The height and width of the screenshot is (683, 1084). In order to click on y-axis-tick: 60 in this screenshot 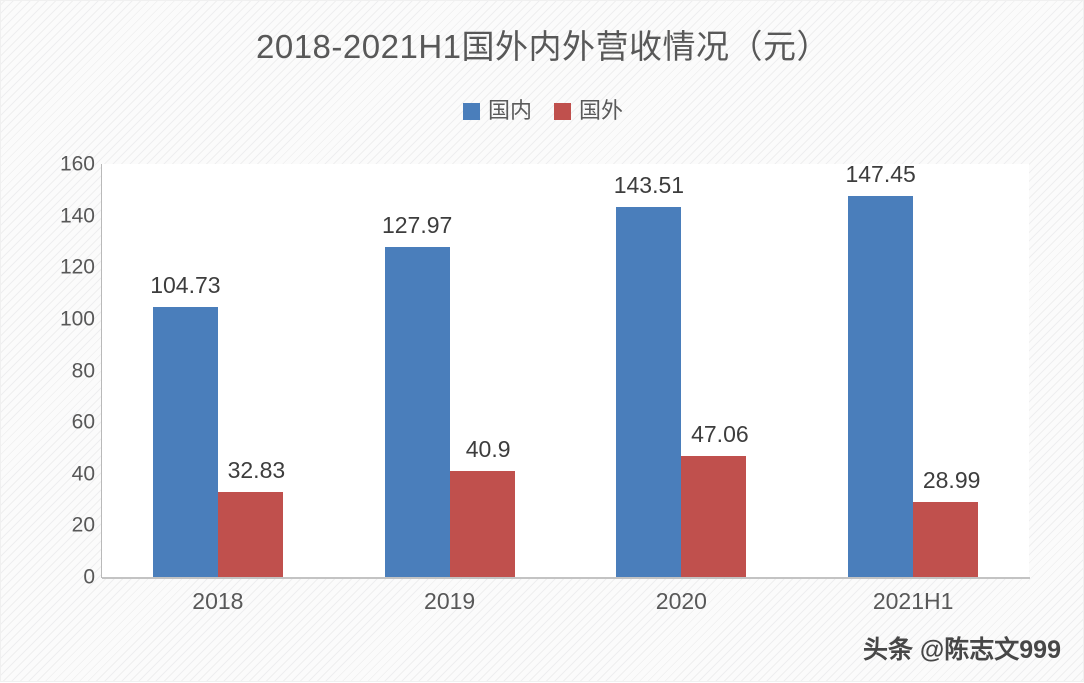, I will do `click(83, 422)`.